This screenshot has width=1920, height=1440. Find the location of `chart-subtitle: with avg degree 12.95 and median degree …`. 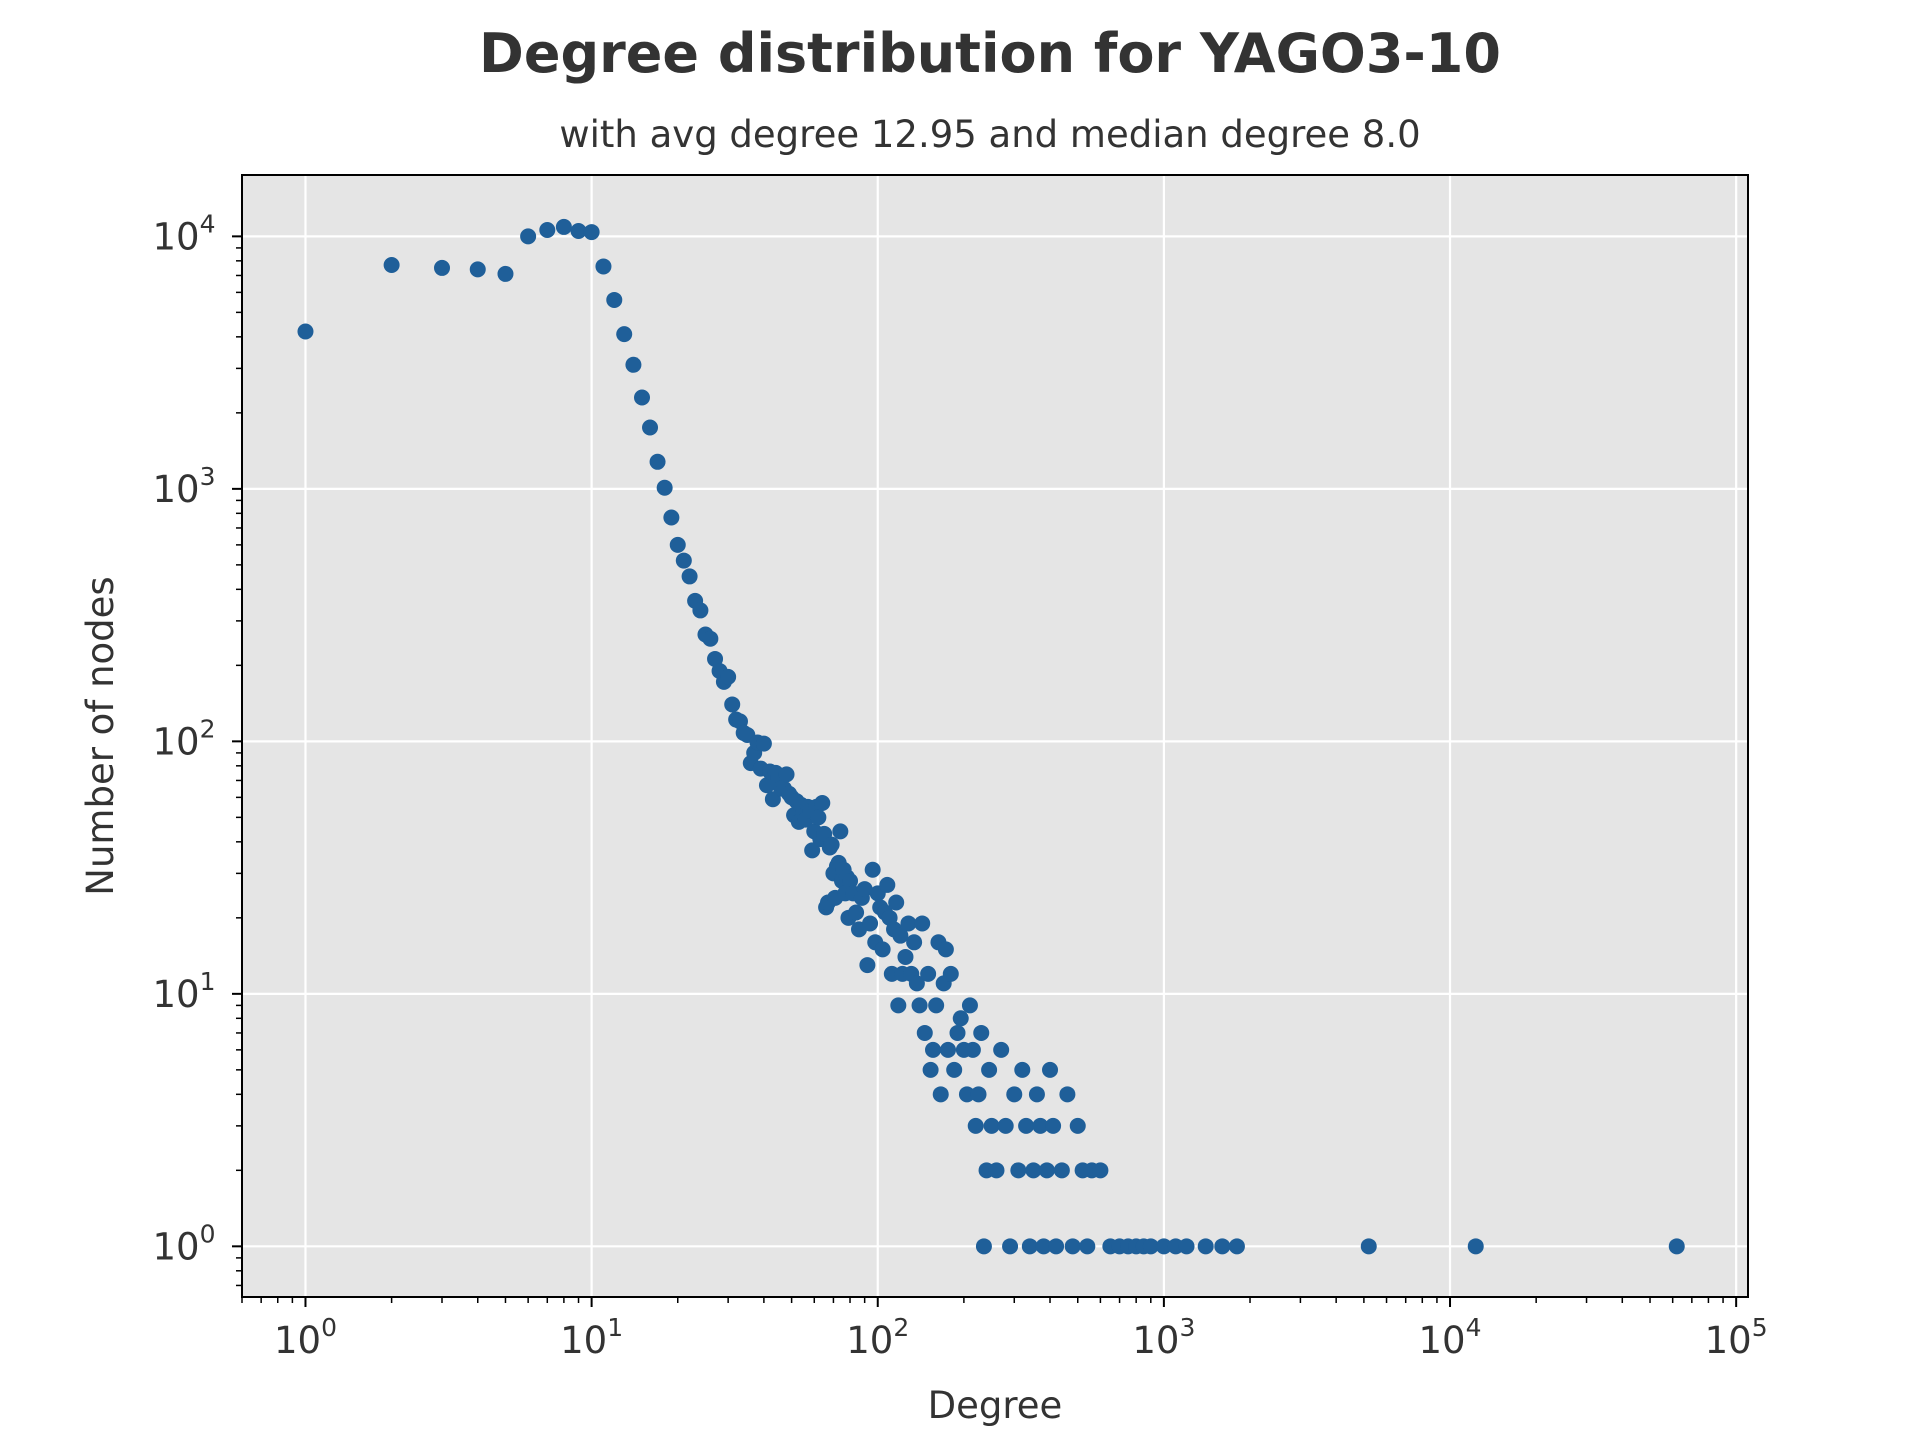

chart-subtitle: with avg degree 12.95 and median degree … is located at coordinates (989, 134).